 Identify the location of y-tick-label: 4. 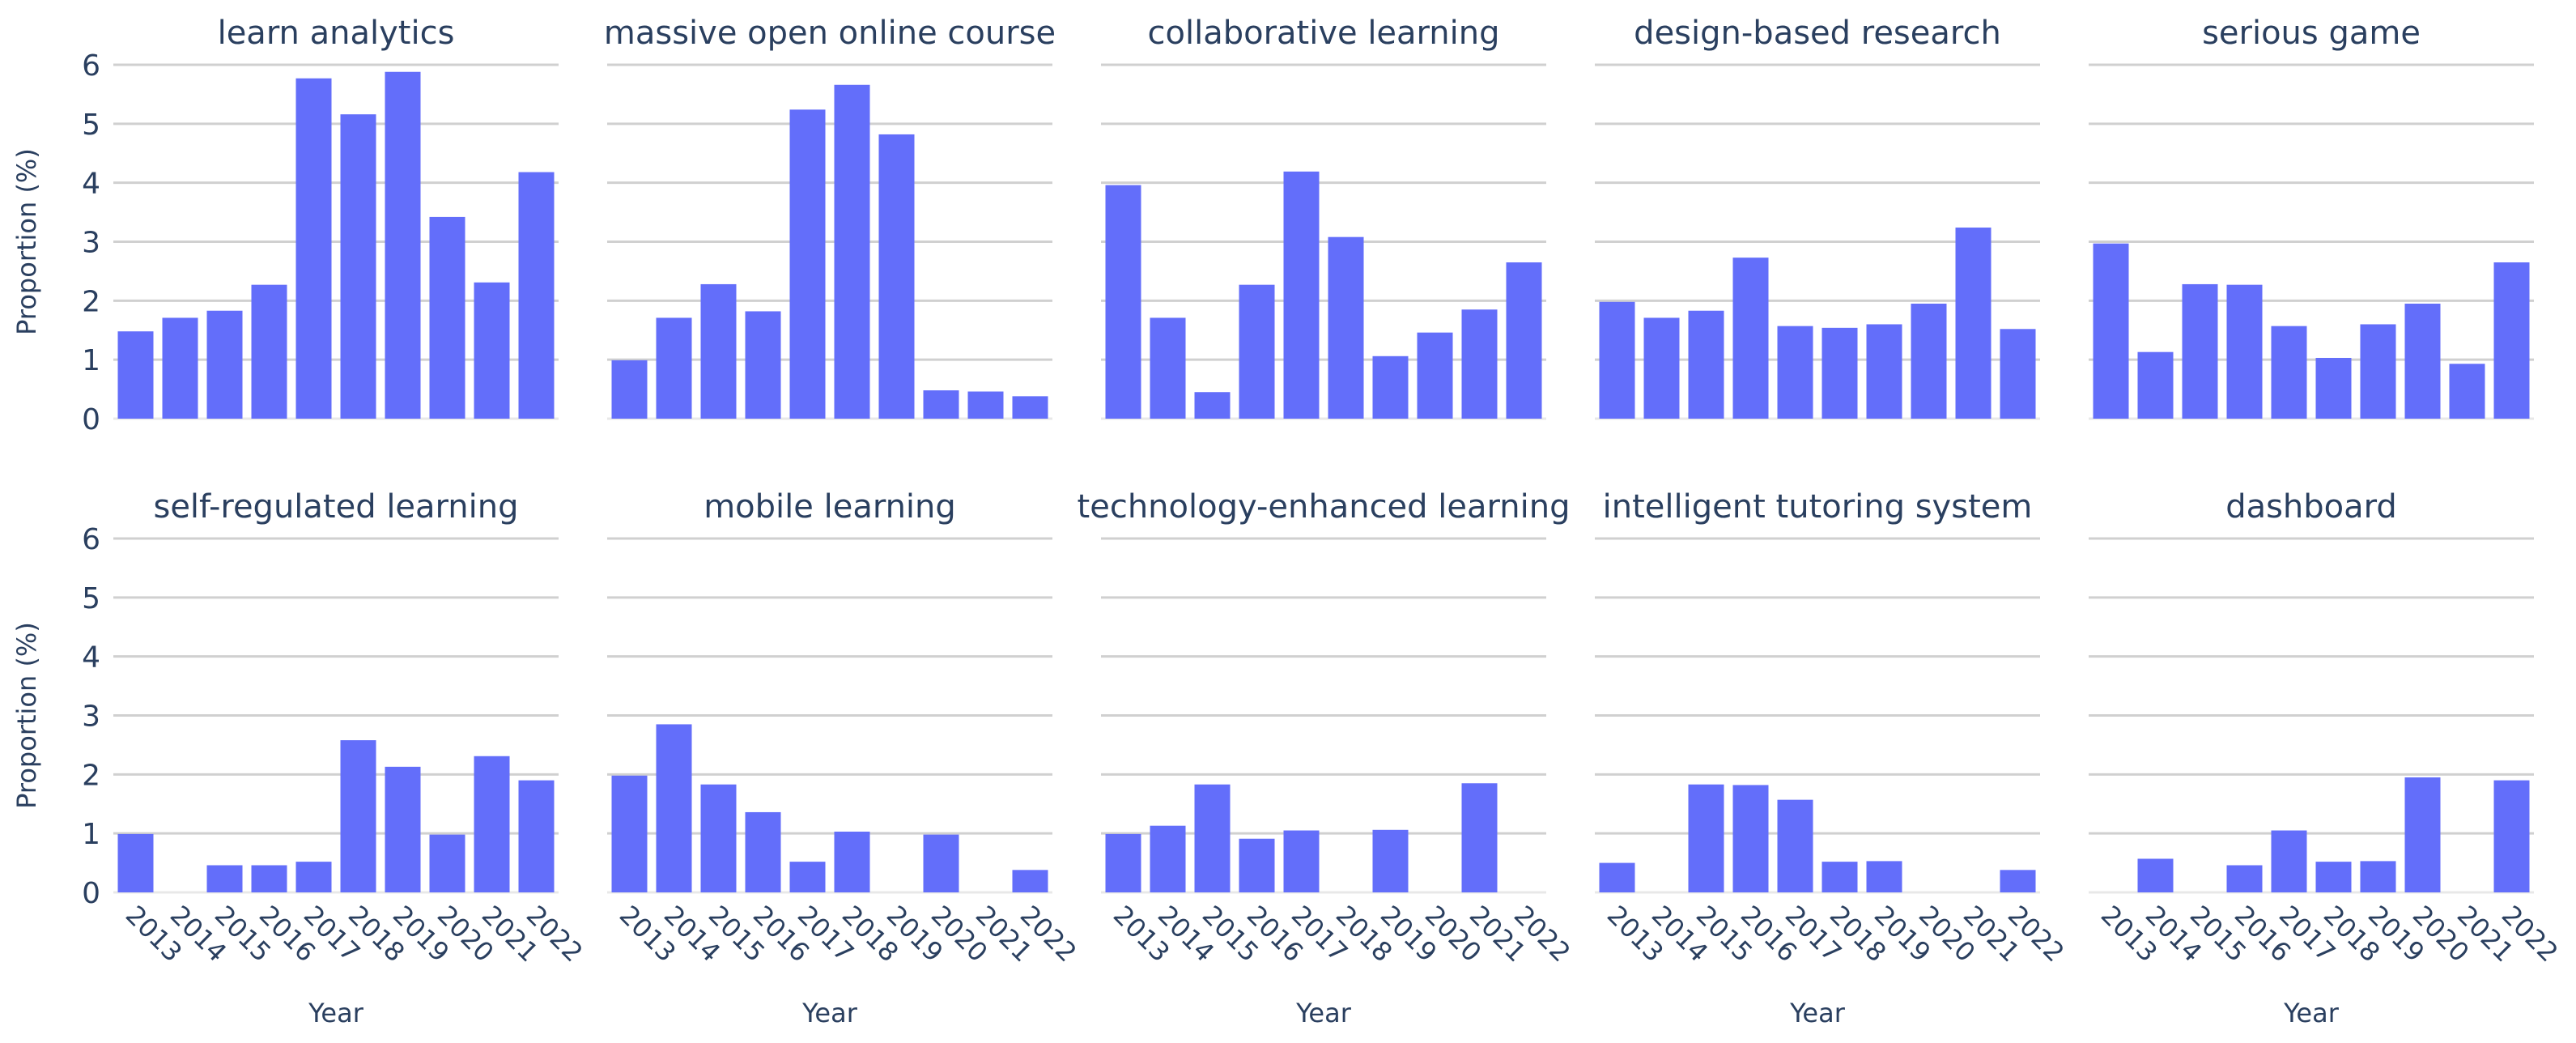
(91, 184).